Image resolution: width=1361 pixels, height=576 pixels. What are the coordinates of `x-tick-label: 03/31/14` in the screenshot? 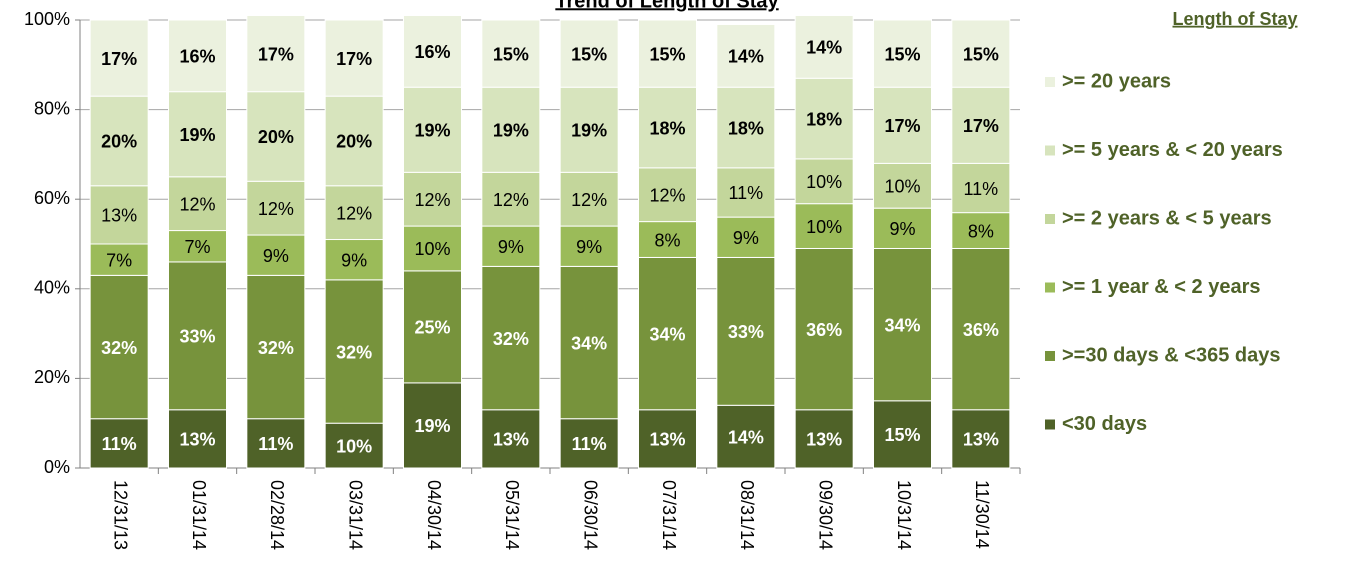 It's located at (355, 515).